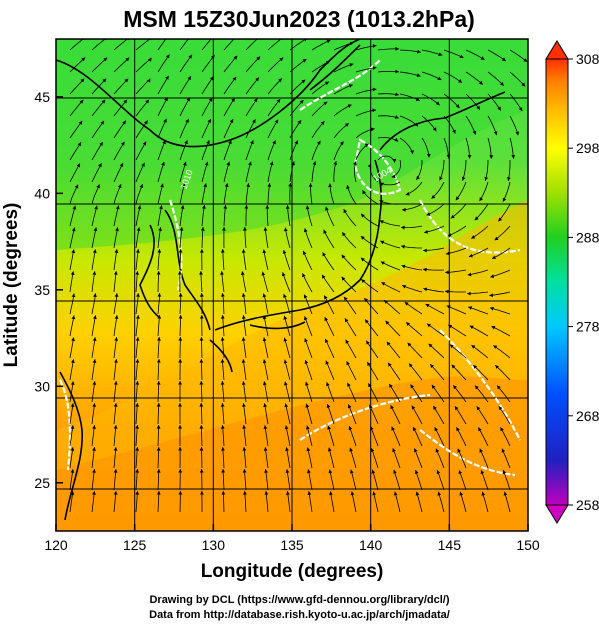 The image size is (599, 625). Describe the element at coordinates (42, 290) in the screenshot. I see `y-tick-label: 35` at that location.